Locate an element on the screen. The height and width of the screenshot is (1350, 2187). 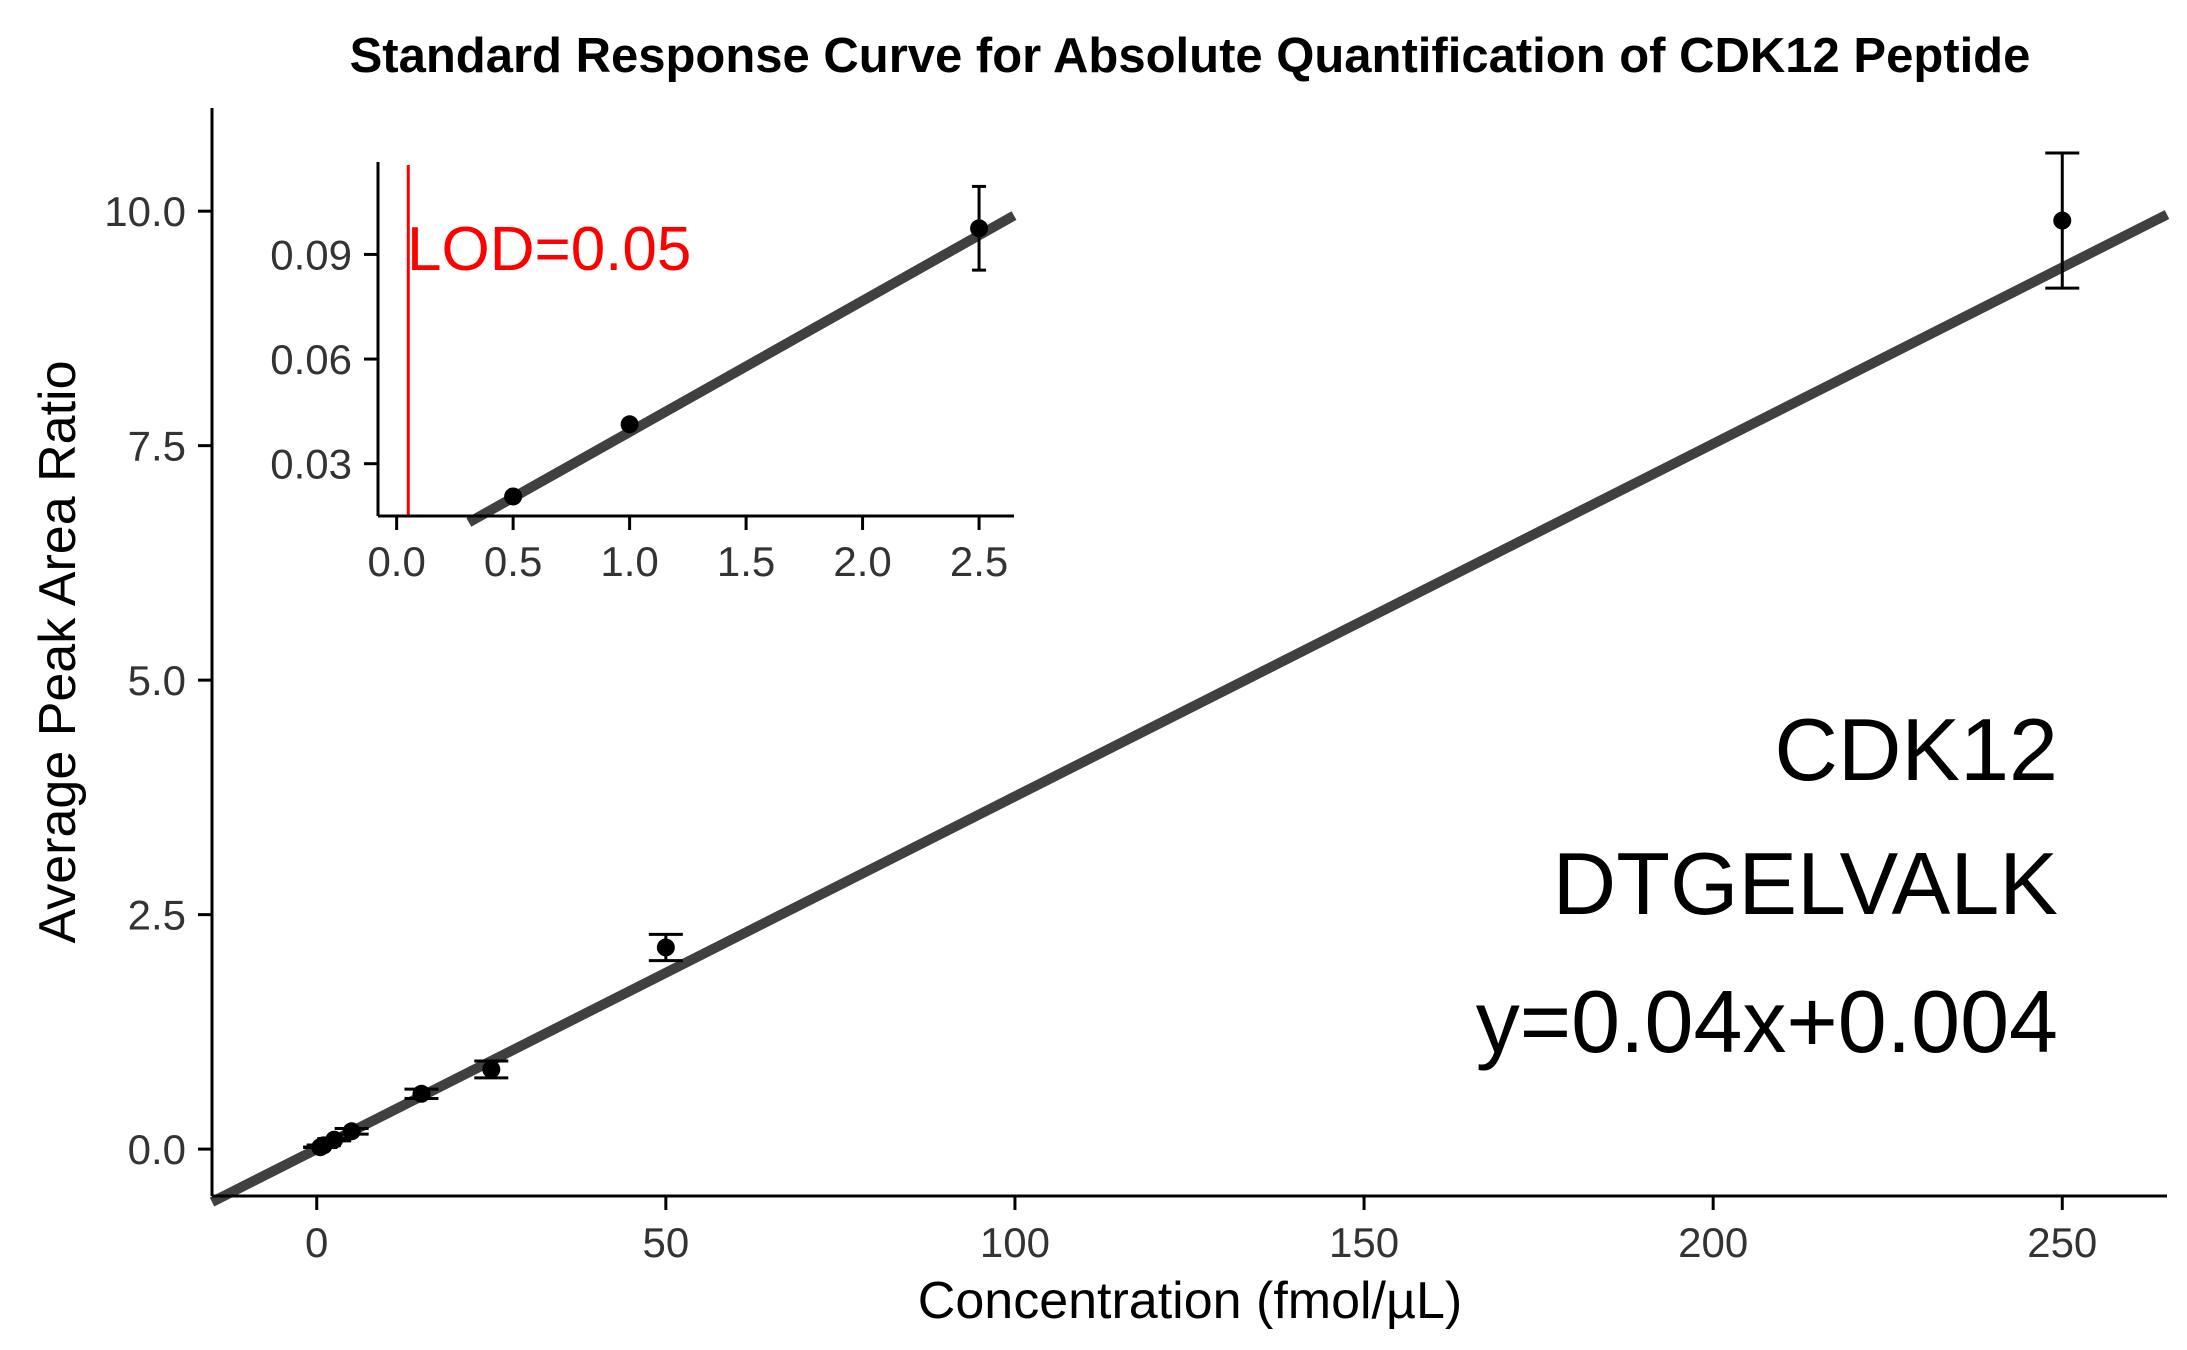
inset-x-ticks: 0.0 0.5 1.0 1.5 2.0 2.5 is located at coordinates (687, 550).